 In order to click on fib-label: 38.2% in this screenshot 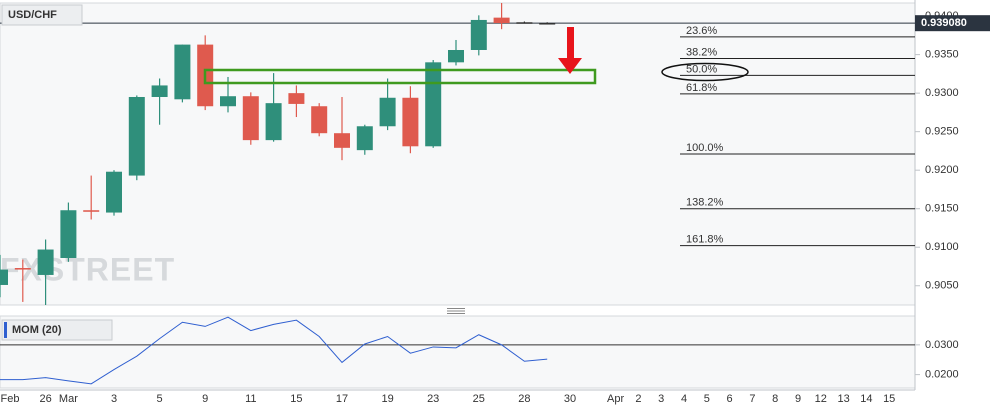, I will do `click(701, 52)`.